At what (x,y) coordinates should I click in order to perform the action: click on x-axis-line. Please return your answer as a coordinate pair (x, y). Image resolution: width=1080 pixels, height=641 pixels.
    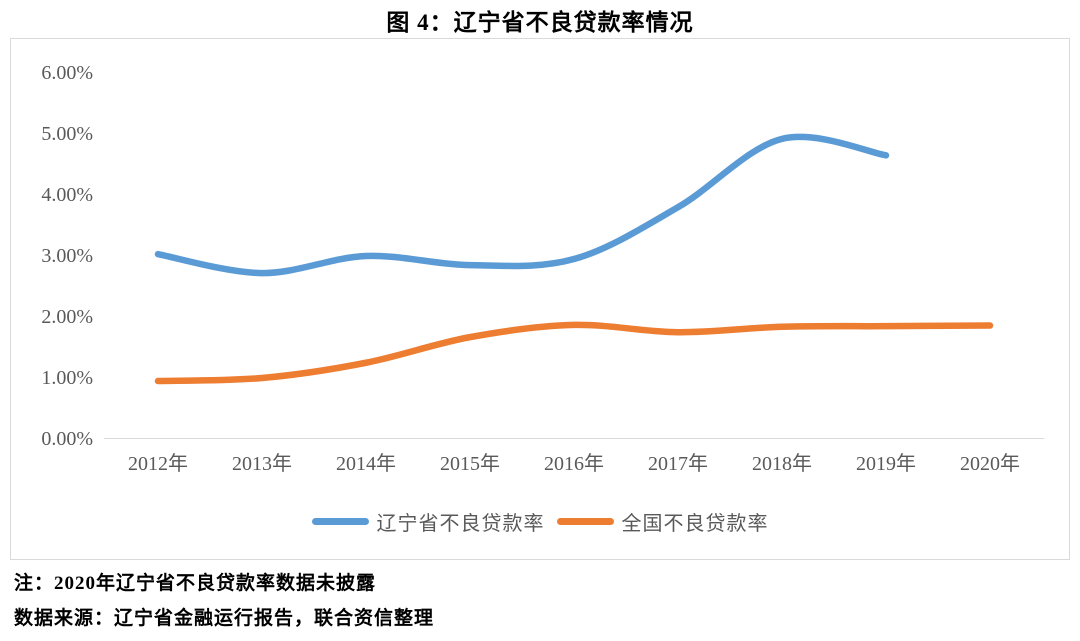
    Looking at the image, I should click on (574, 438).